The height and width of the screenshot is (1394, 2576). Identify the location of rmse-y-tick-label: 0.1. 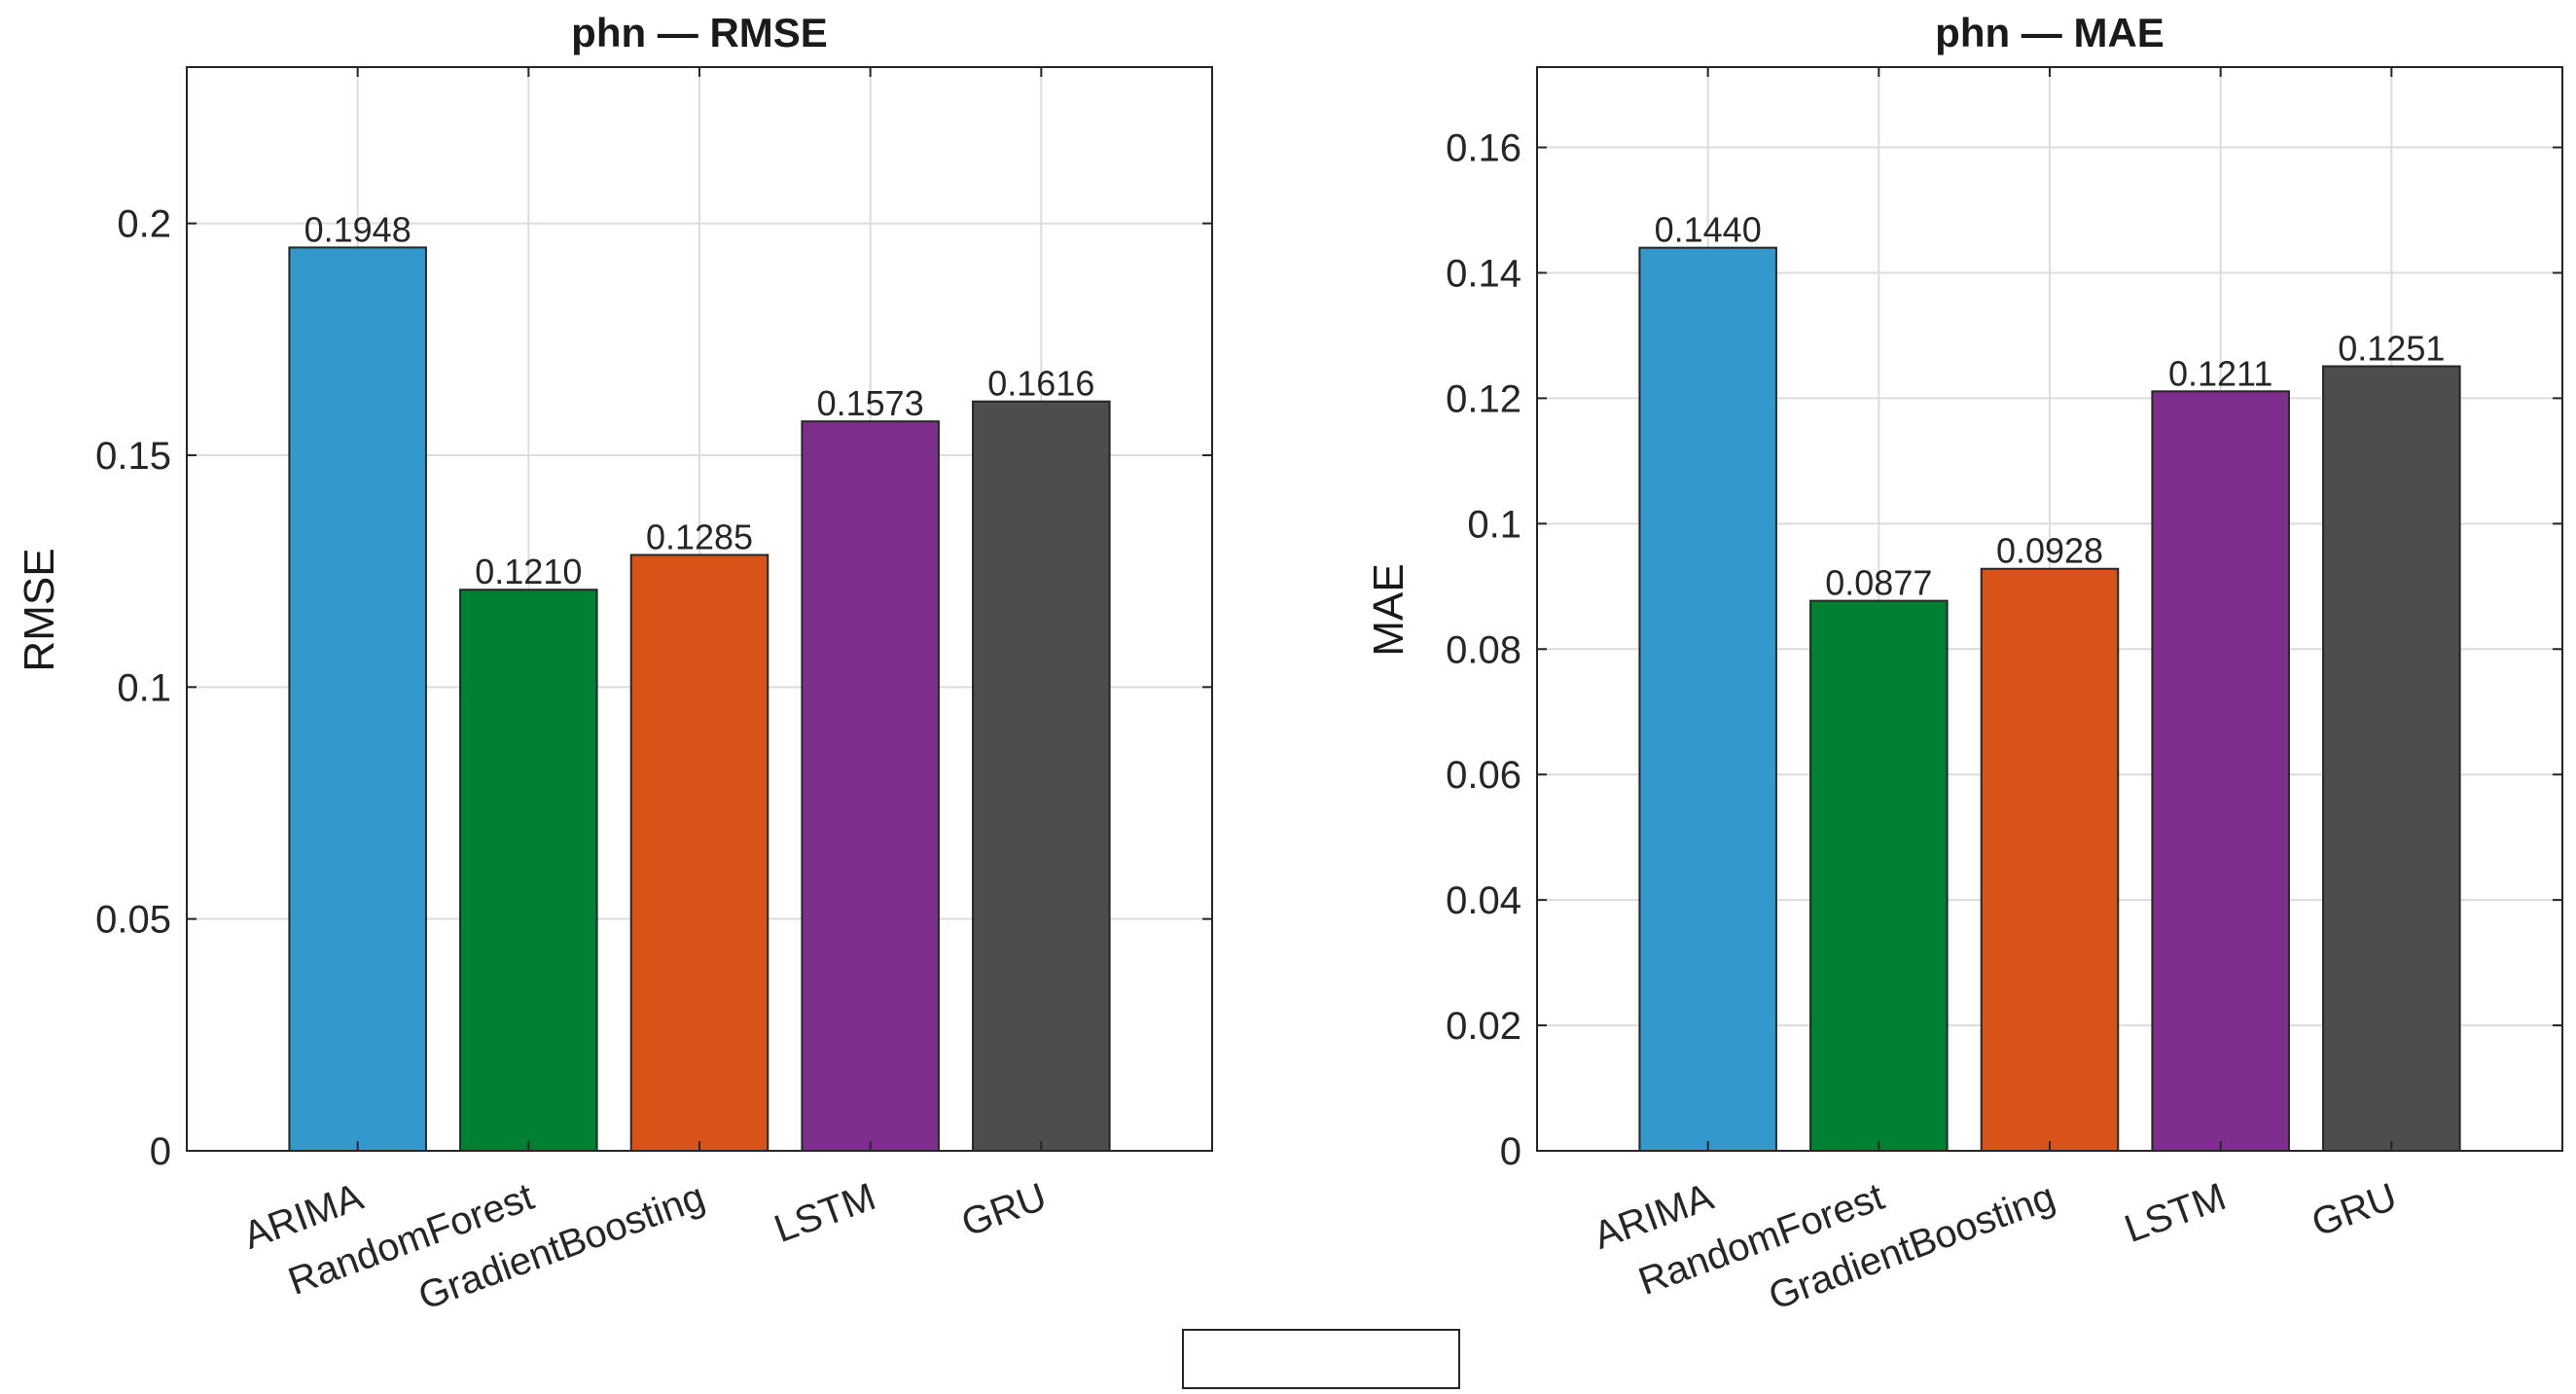
(144, 687).